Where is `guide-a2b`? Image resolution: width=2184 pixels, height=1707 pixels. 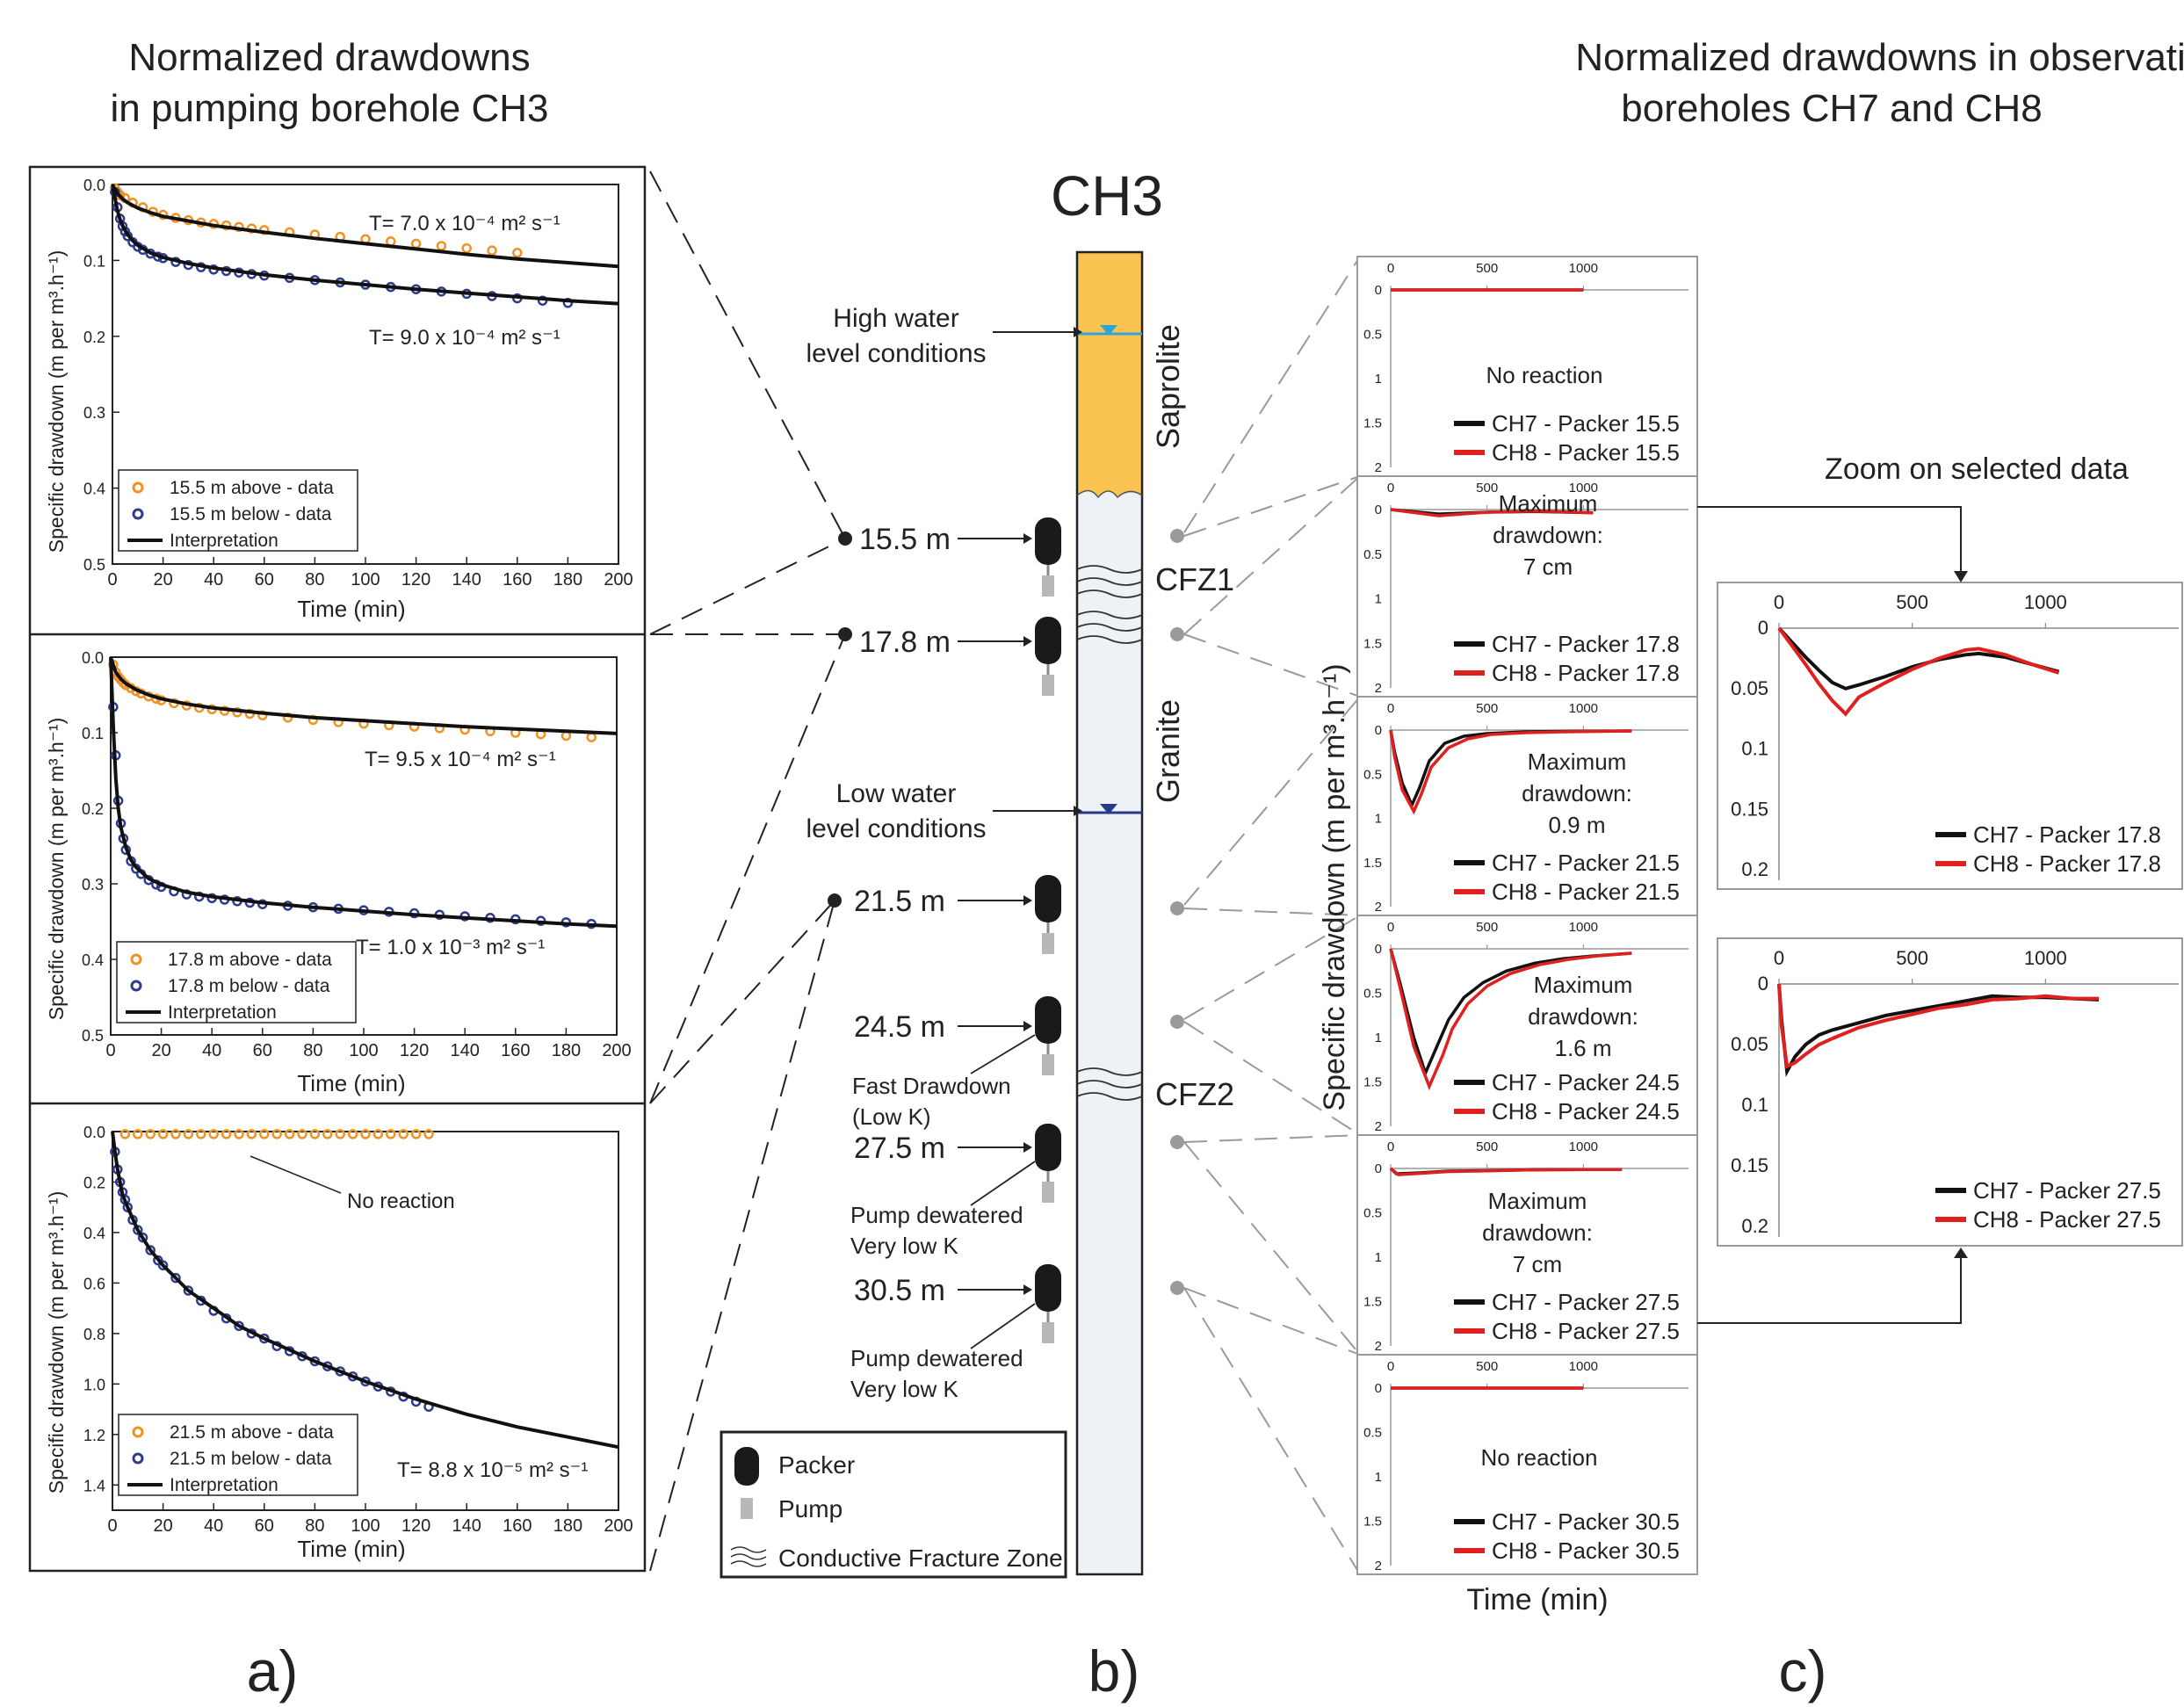 guide-a2b is located at coordinates (747, 586).